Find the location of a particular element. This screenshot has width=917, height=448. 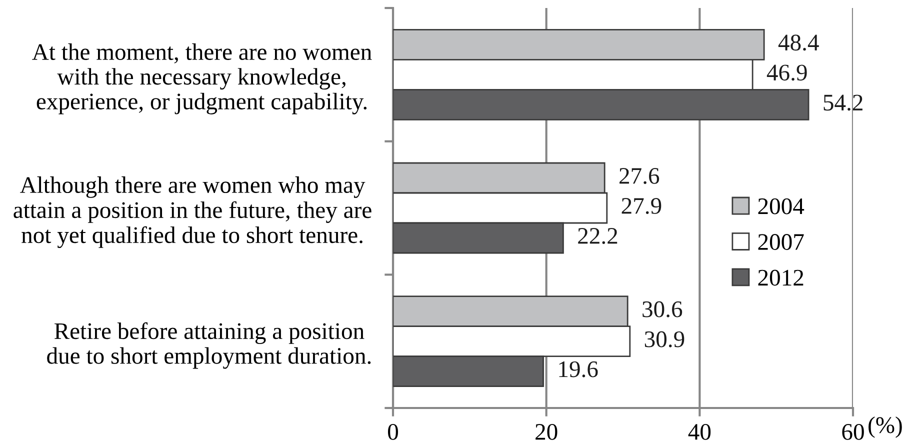

data-label: 30.9 is located at coordinates (664, 339).